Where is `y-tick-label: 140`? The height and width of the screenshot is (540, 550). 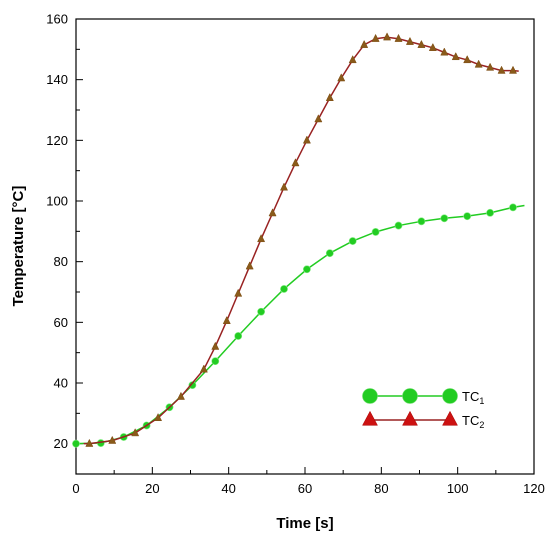 y-tick-label: 140 is located at coordinates (57, 79).